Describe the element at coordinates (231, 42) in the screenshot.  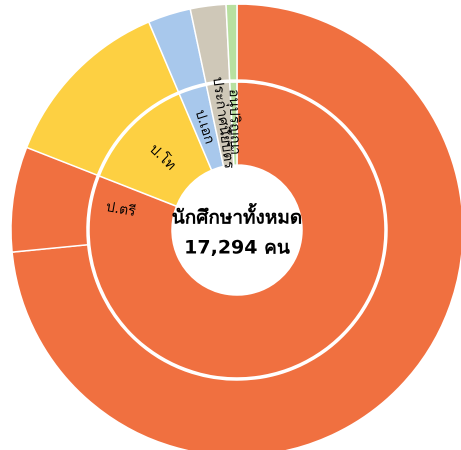
I see `outer-slice` at that location.